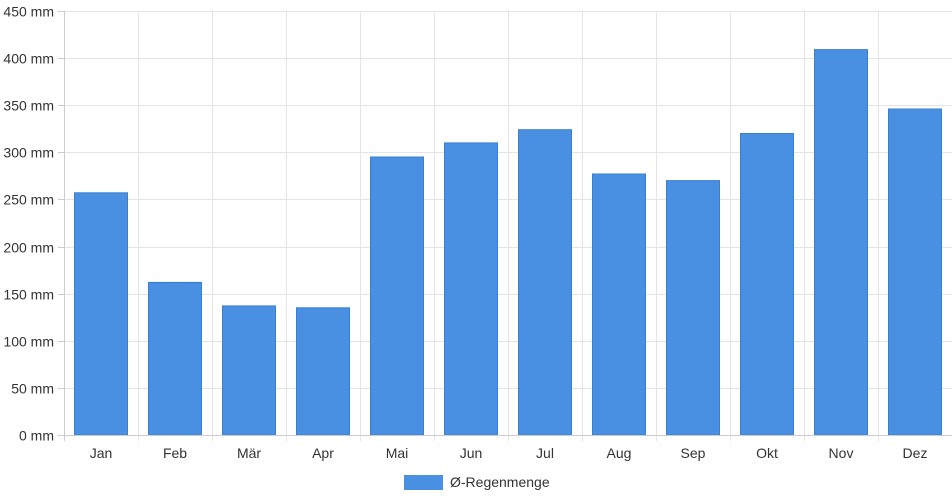 The height and width of the screenshot is (500, 952). Describe the element at coordinates (693, 308) in the screenshot. I see `bar-sep` at that location.